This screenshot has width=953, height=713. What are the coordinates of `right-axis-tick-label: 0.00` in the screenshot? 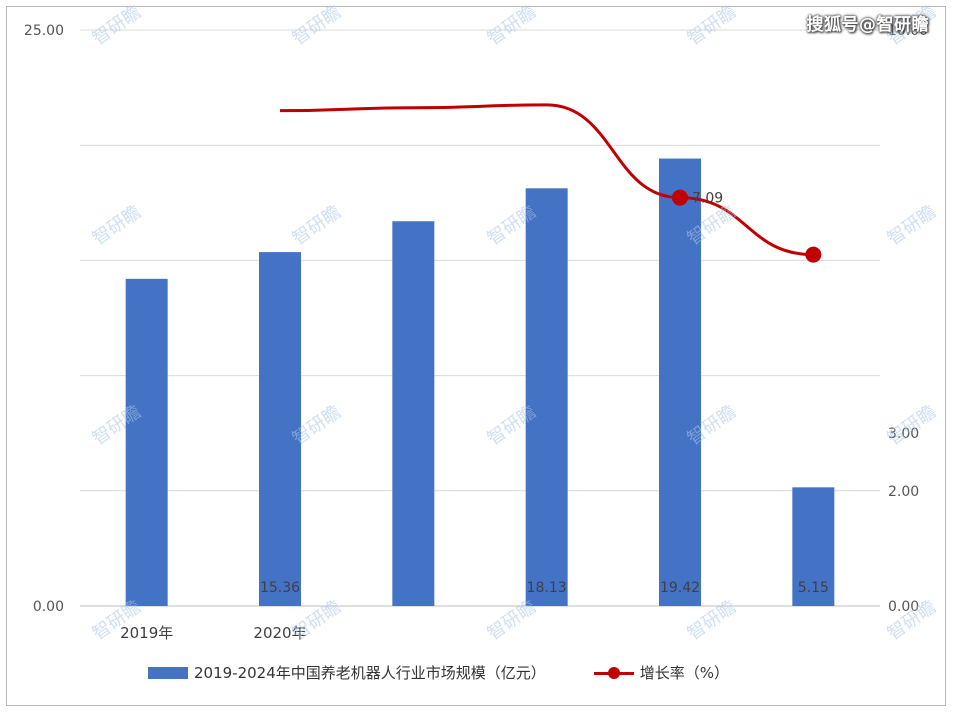 It's located at (903, 607).